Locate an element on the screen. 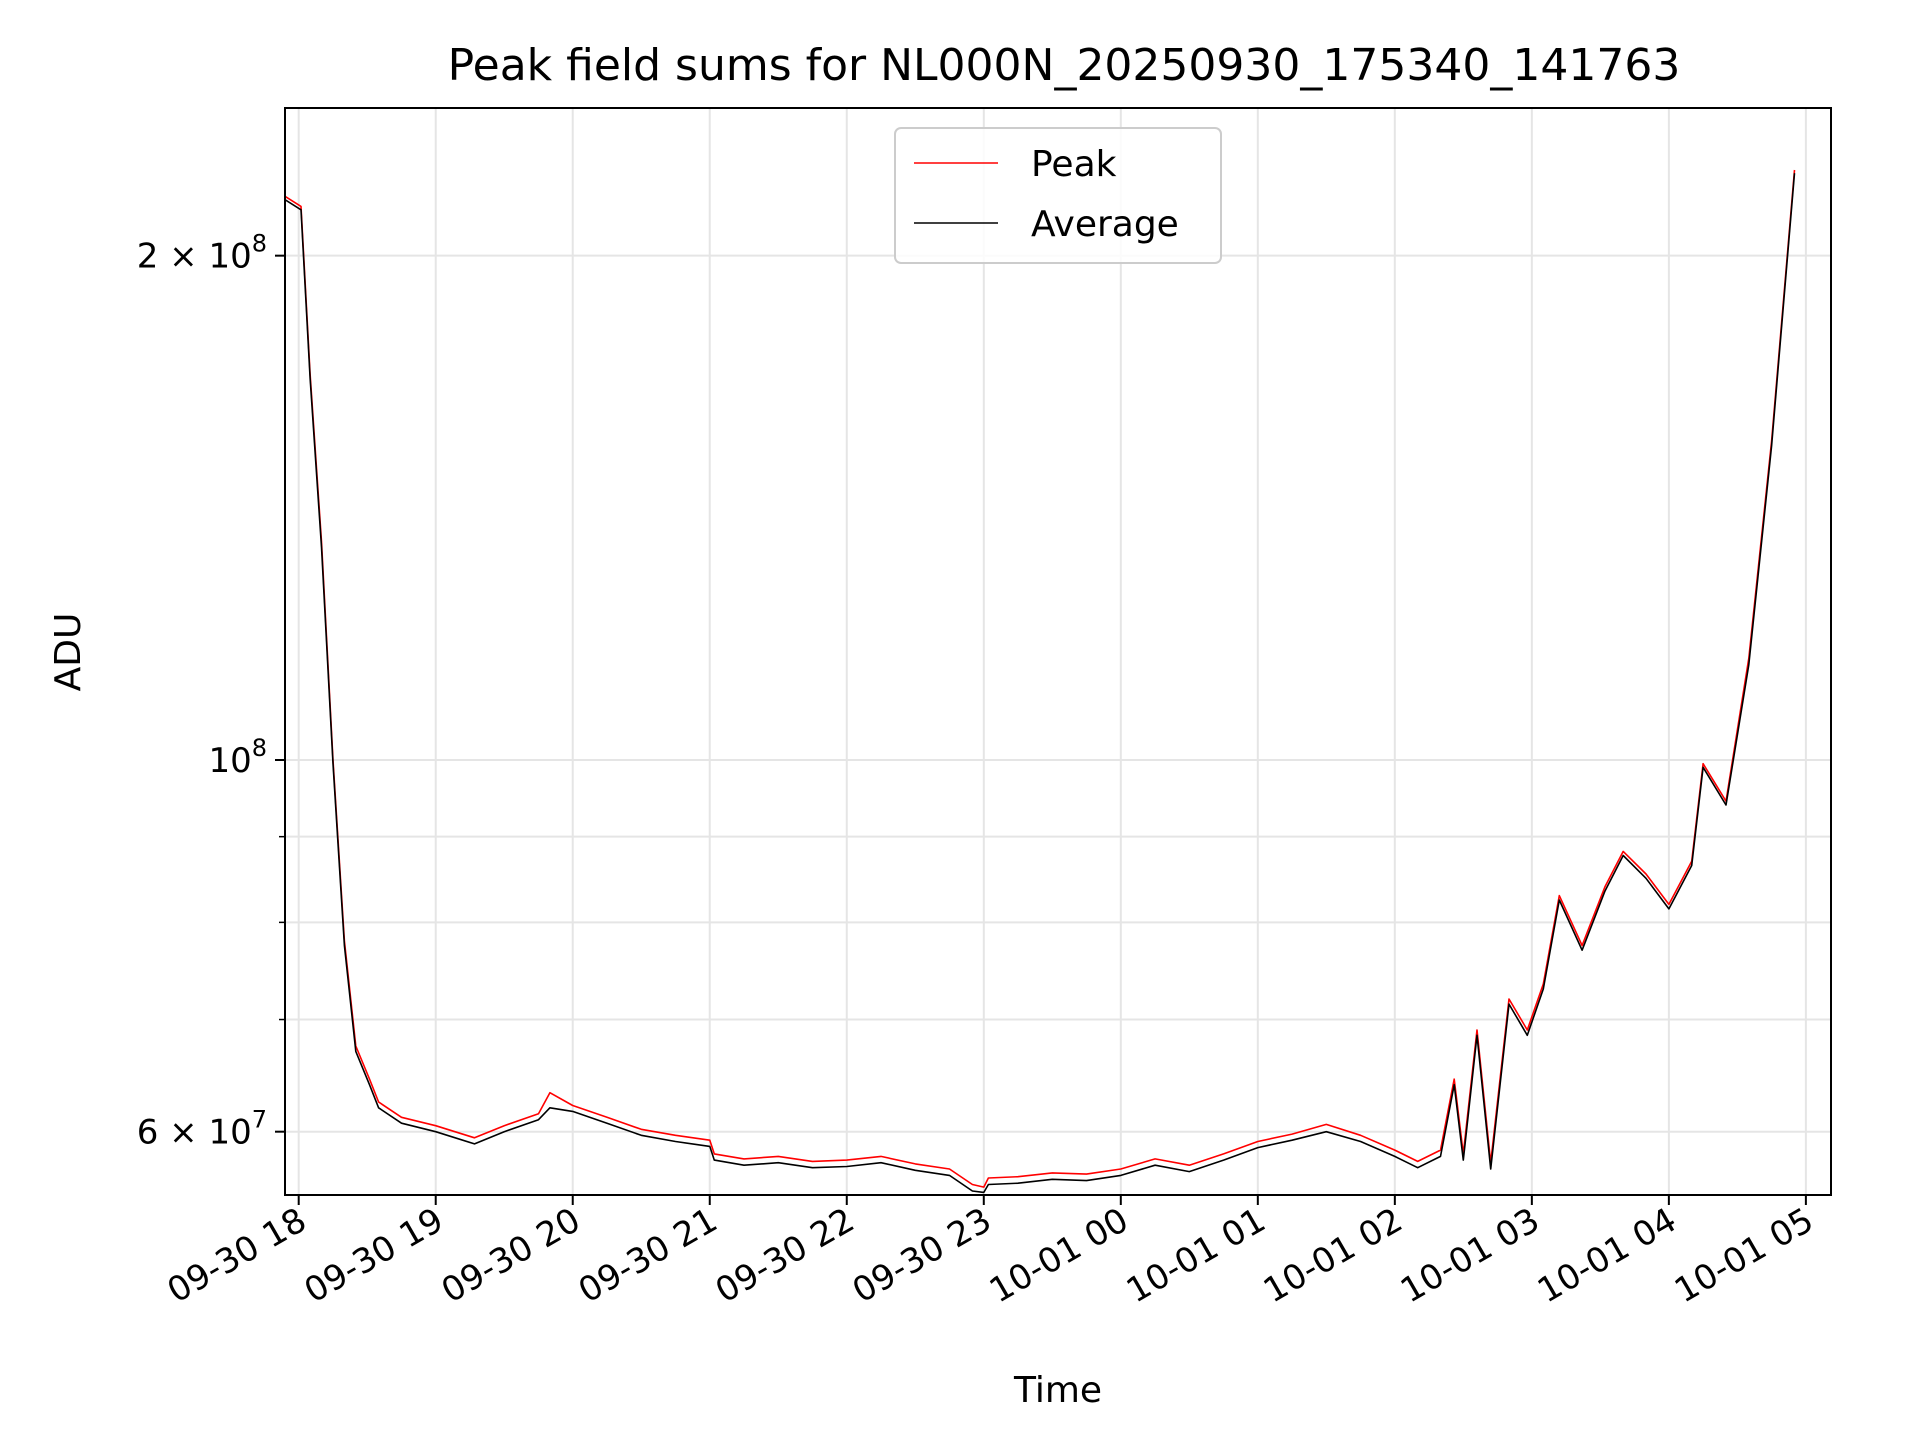 Image resolution: width=1920 pixels, height=1440 pixels. y-tick-label: 108 is located at coordinates (237, 757).